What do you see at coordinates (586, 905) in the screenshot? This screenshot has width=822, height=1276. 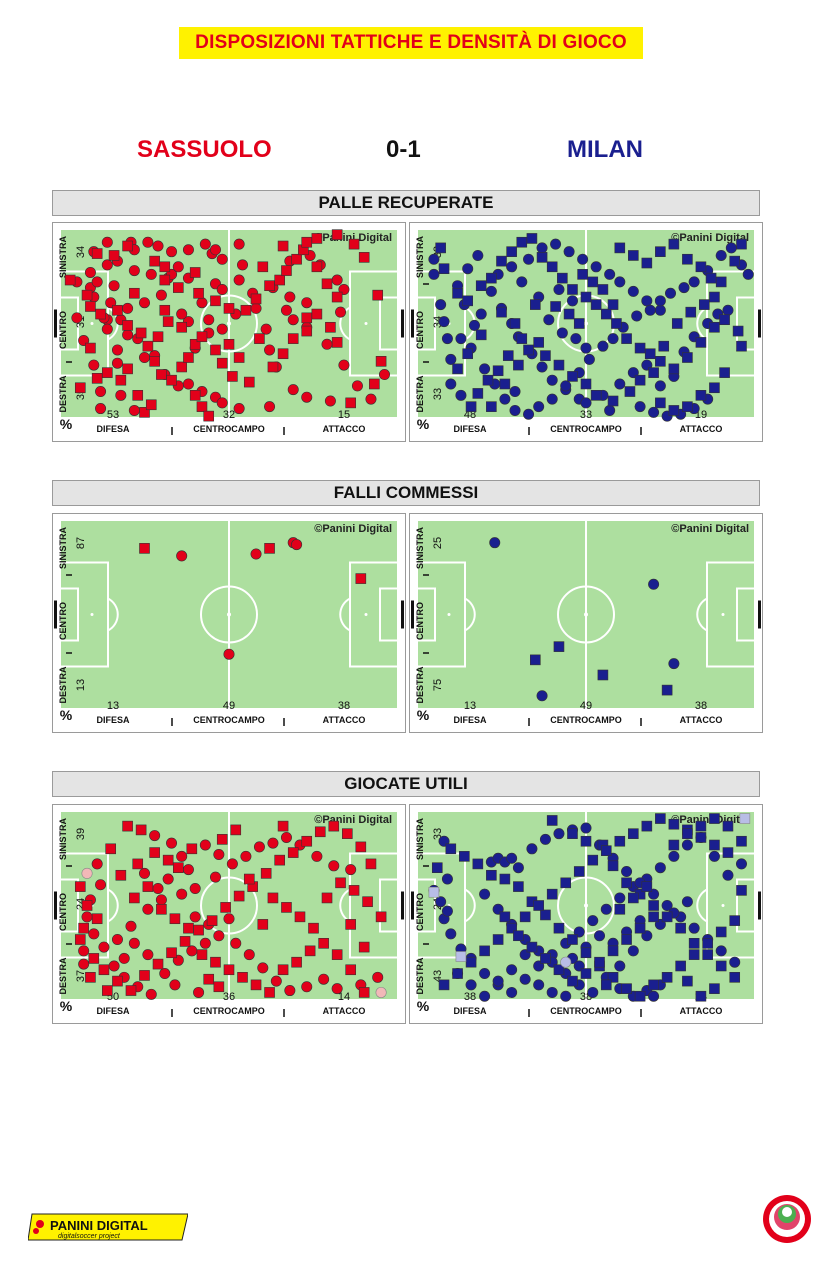 I see `center-circle` at bounding box center [586, 905].